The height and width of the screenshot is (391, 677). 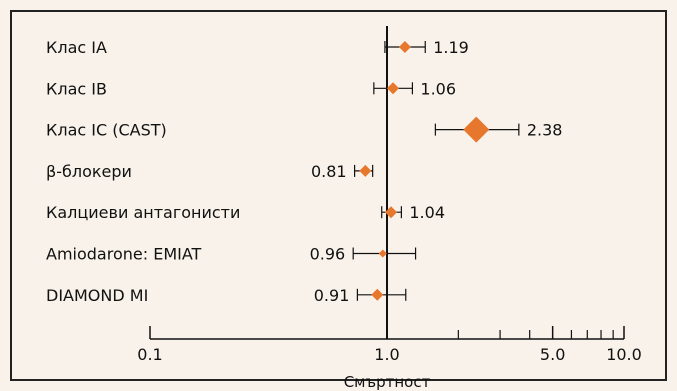 I want to click on row-label: Клас IB, so click(x=76, y=88).